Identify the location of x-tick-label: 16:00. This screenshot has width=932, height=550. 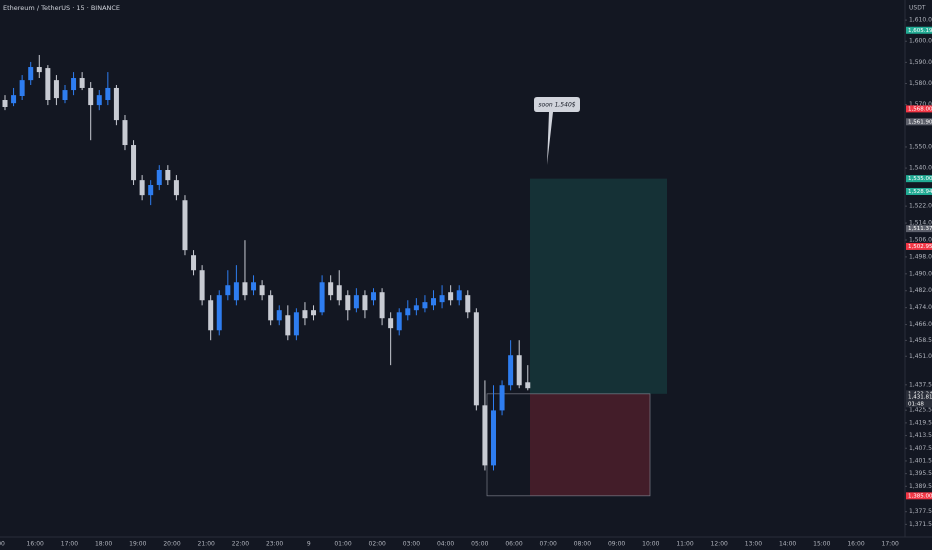
(35, 544).